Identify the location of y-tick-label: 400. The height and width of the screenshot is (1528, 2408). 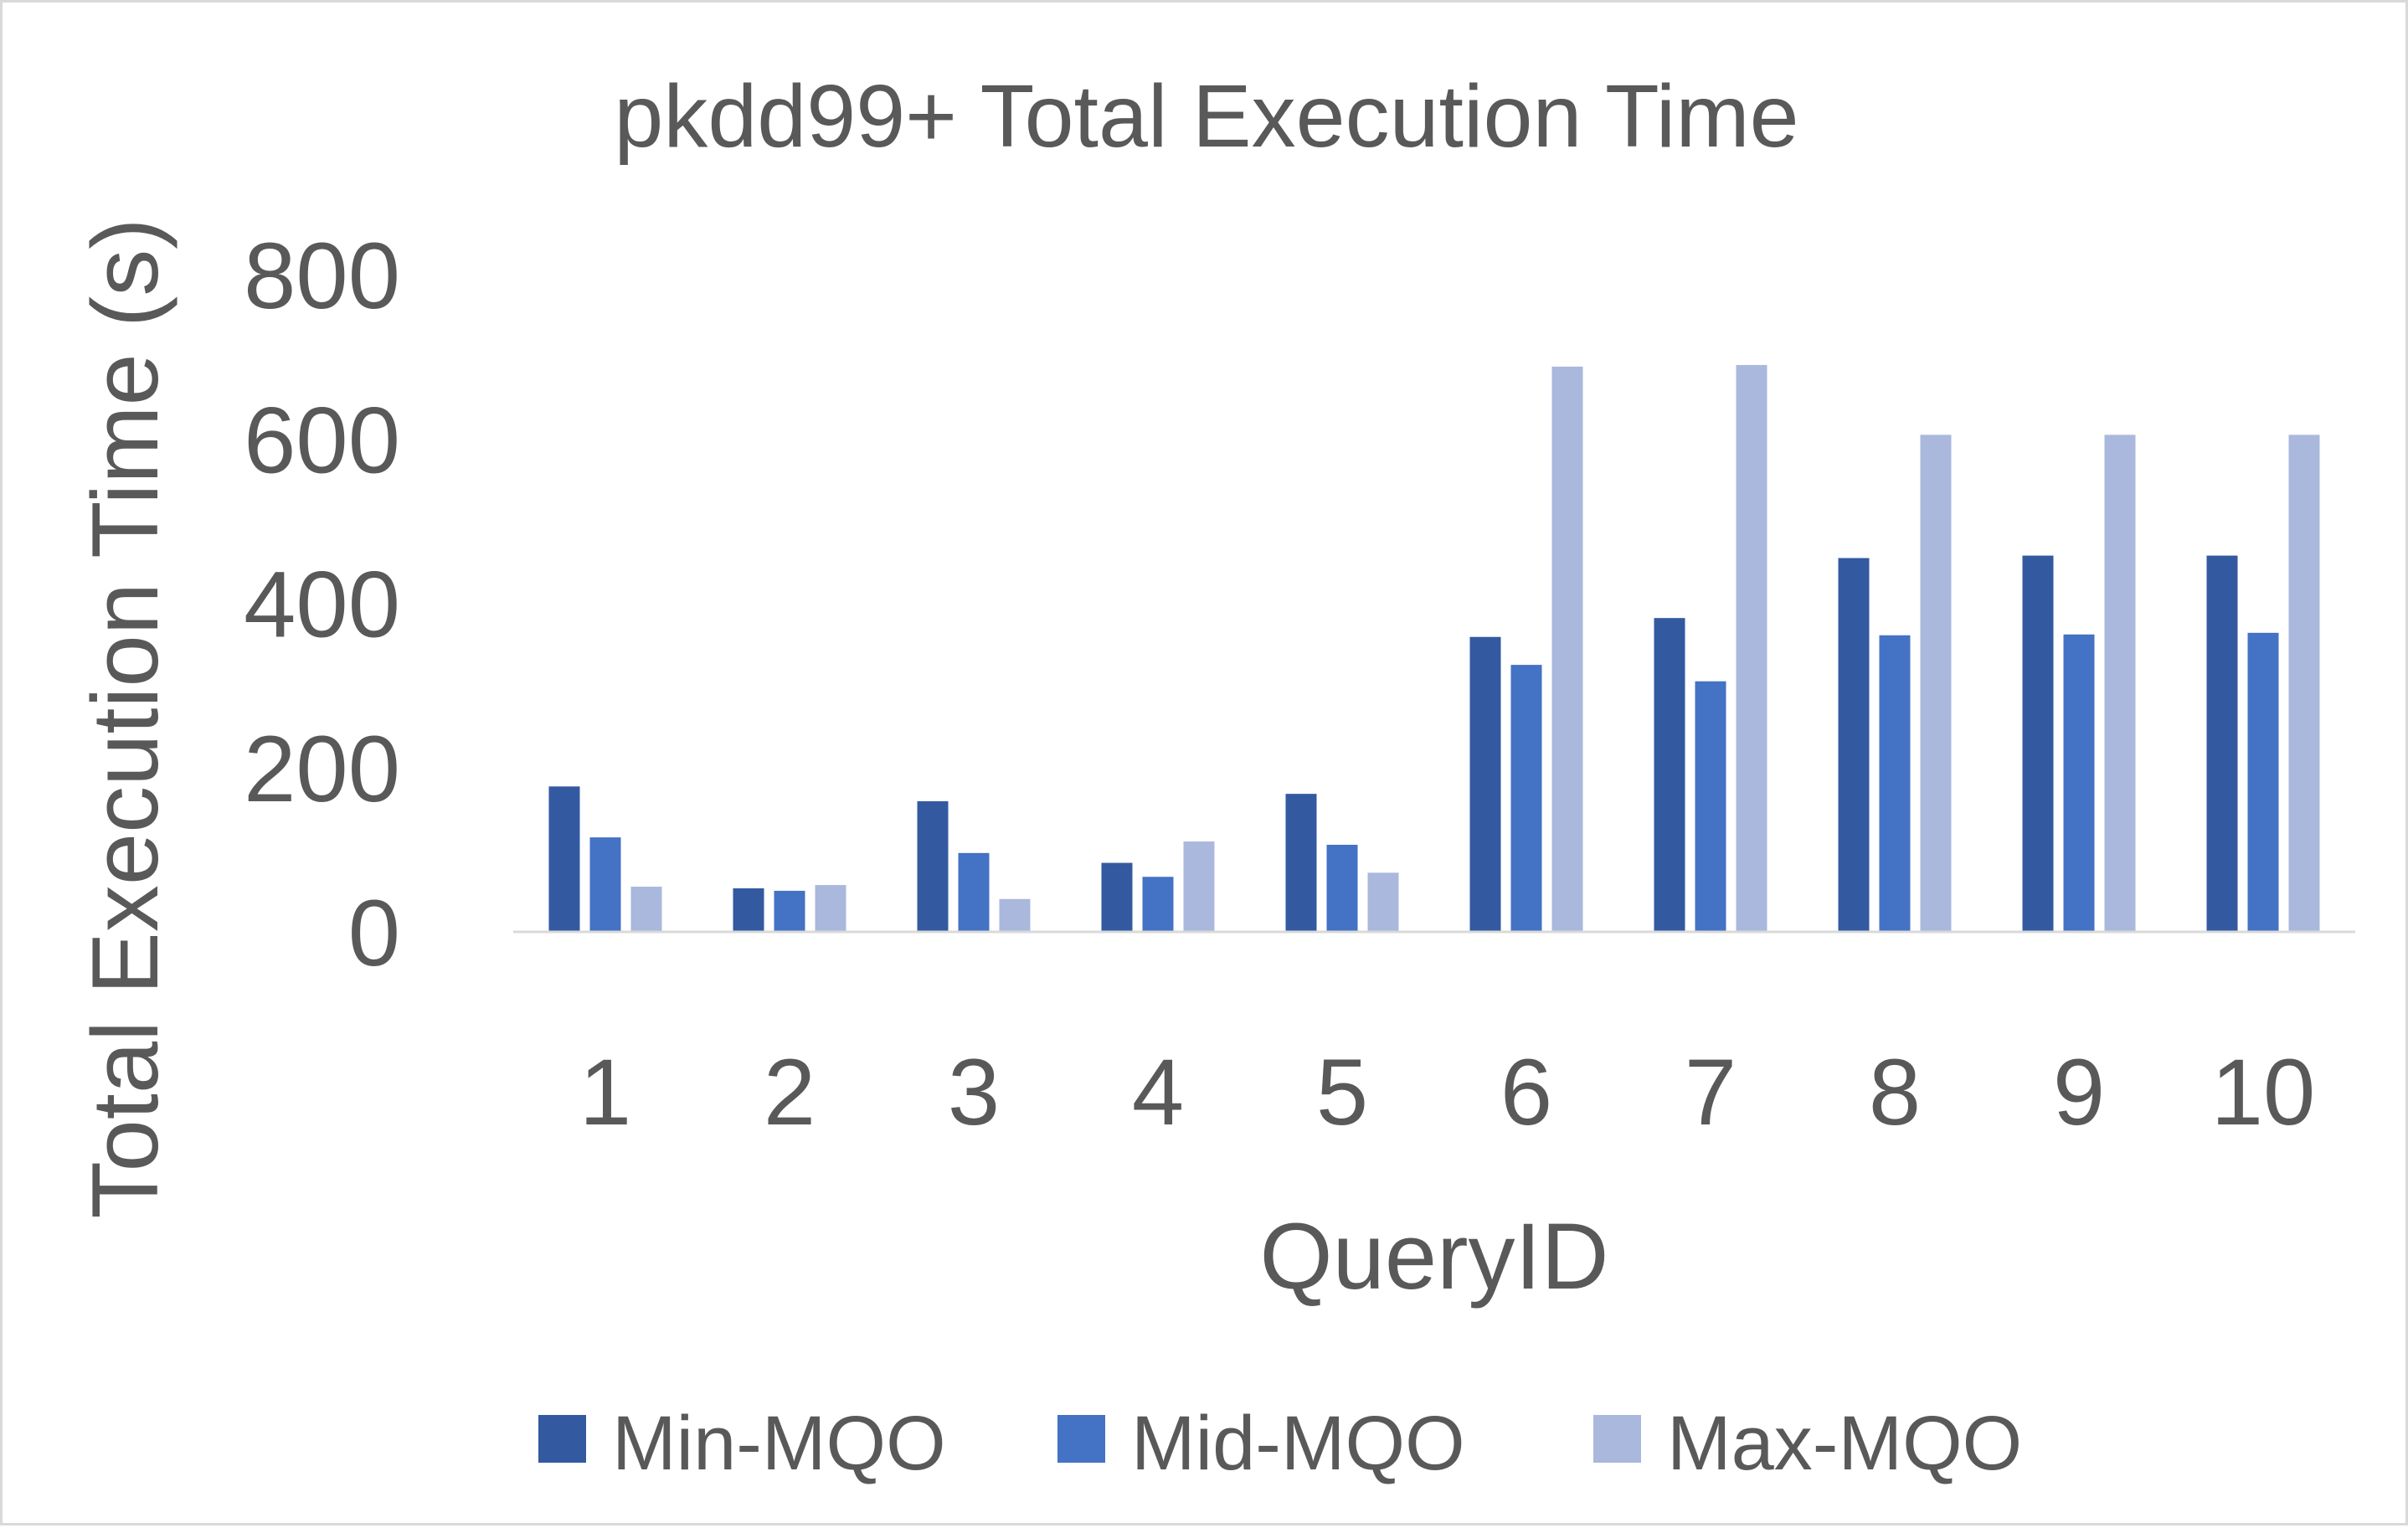
(322, 605).